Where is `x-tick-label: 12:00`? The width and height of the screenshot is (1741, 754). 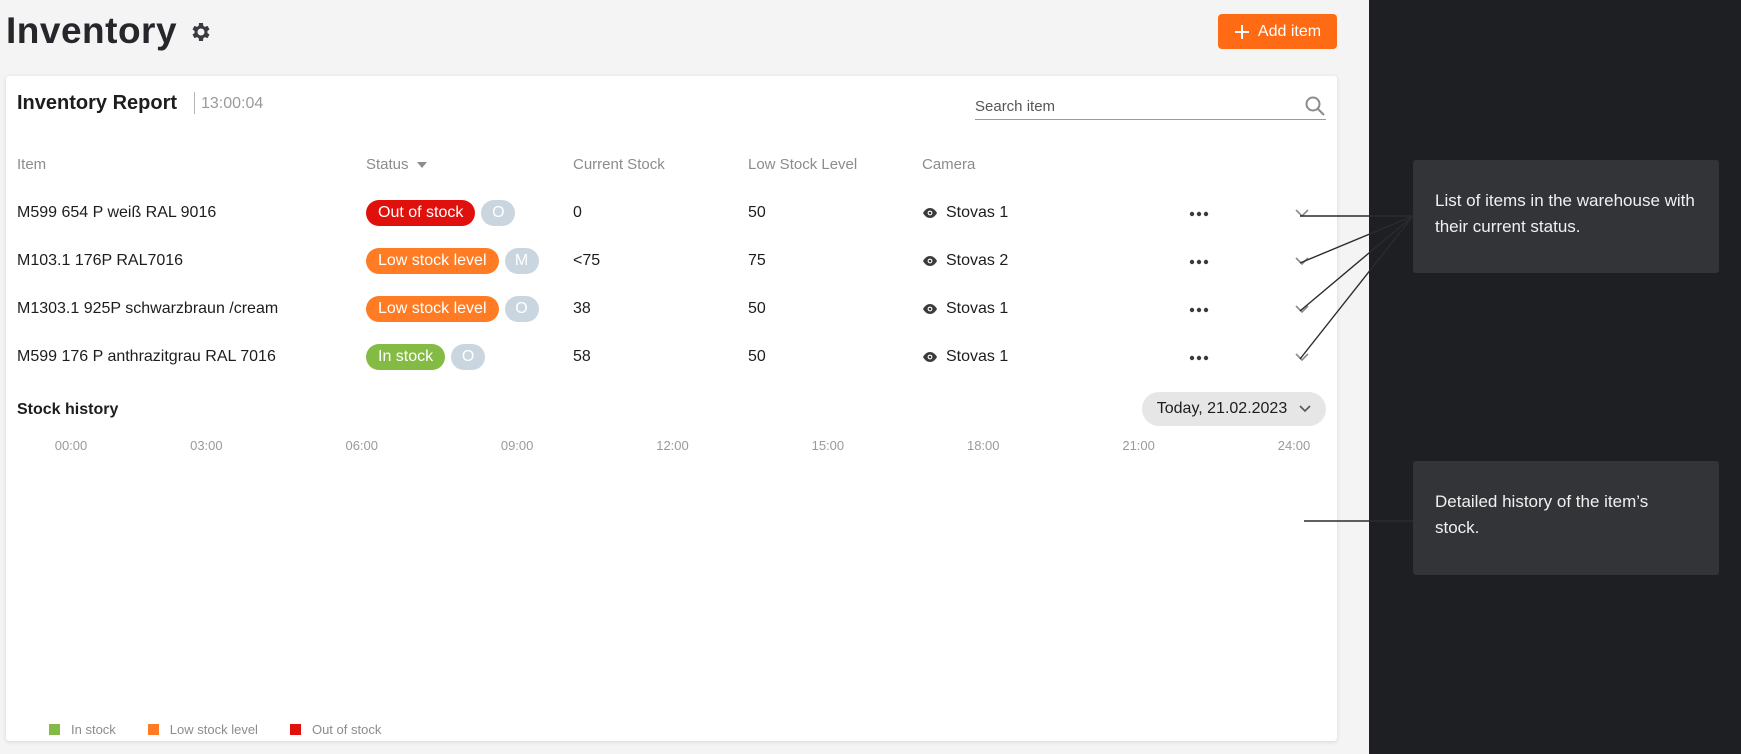 x-tick-label: 12:00 is located at coordinates (672, 445).